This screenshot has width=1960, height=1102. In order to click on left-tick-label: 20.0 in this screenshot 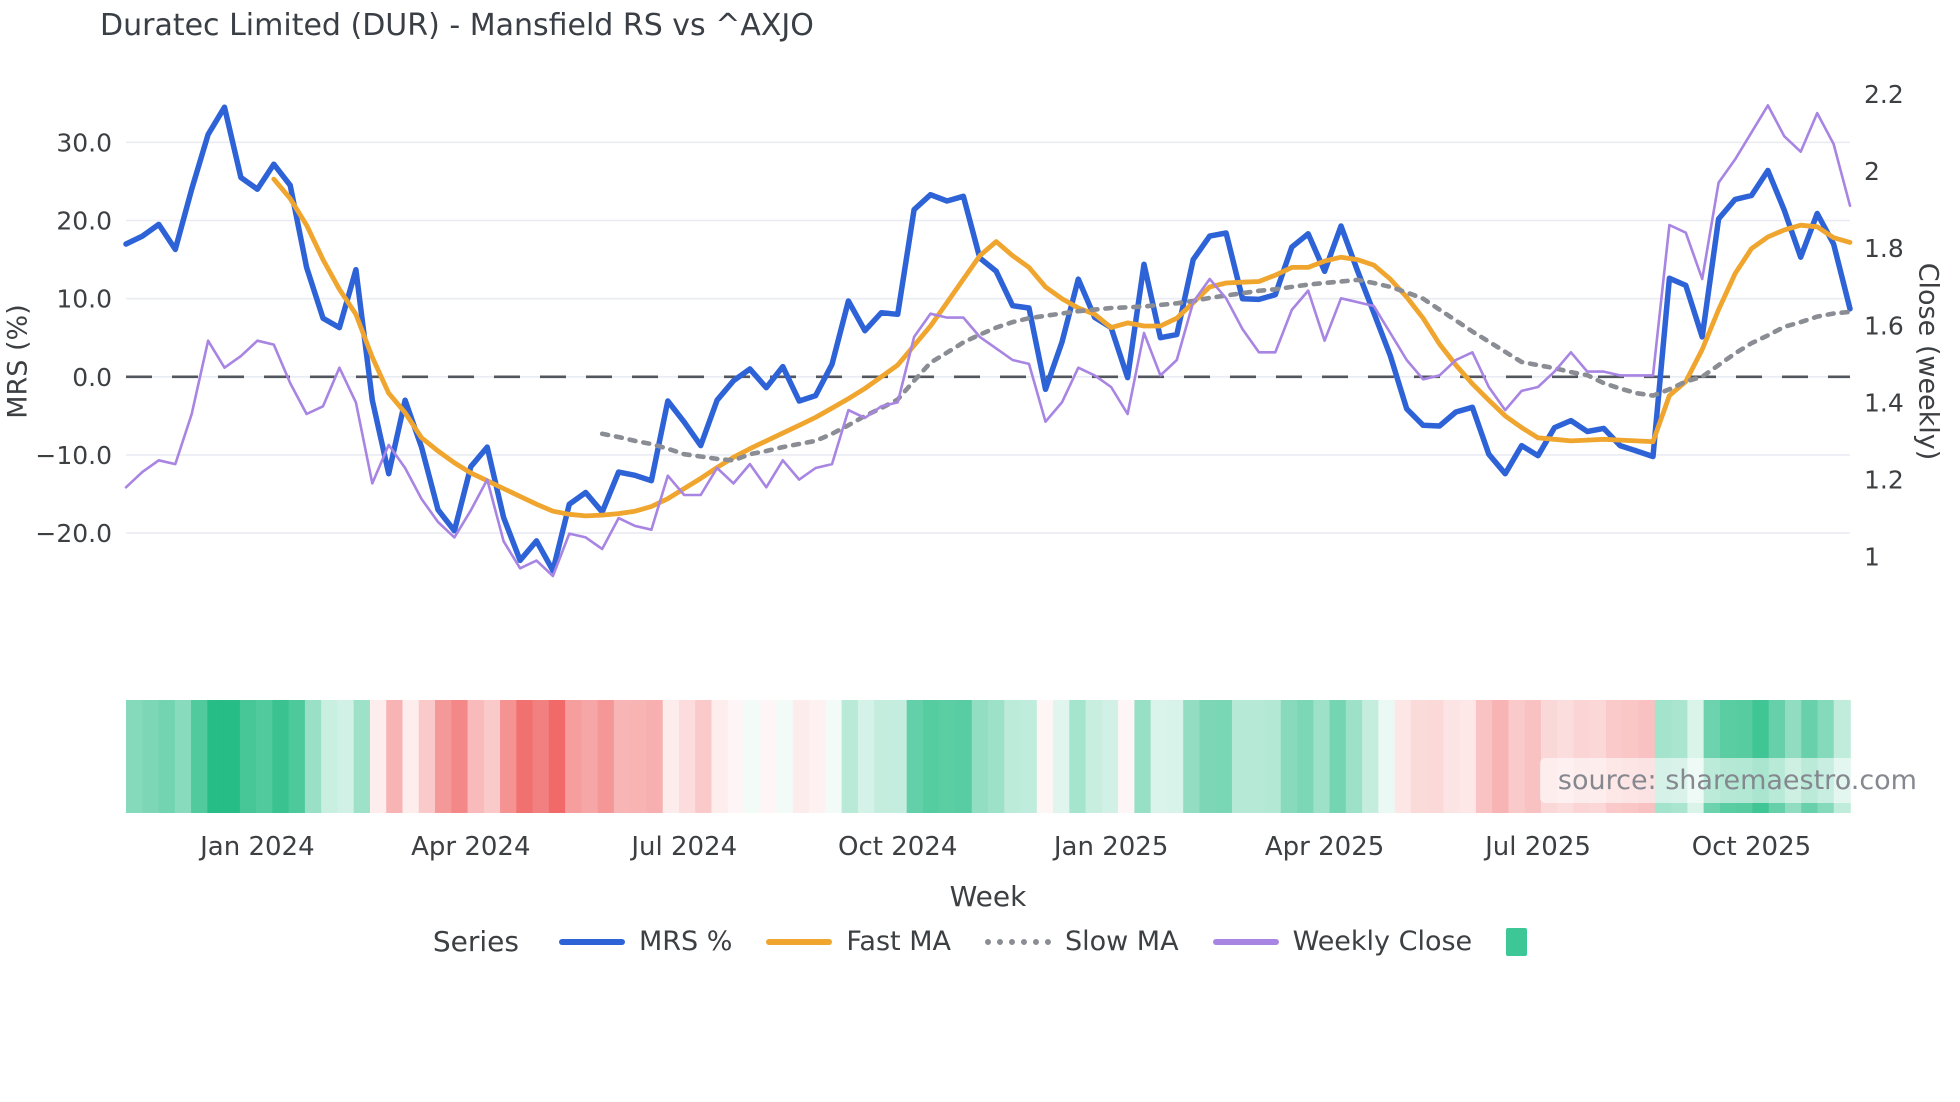, I will do `click(84, 221)`.